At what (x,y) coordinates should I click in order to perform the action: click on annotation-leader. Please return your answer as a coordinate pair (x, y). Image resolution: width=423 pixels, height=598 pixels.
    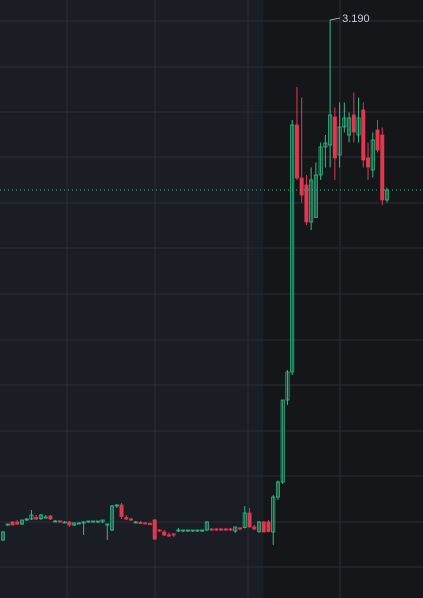
    Looking at the image, I should click on (335, 19).